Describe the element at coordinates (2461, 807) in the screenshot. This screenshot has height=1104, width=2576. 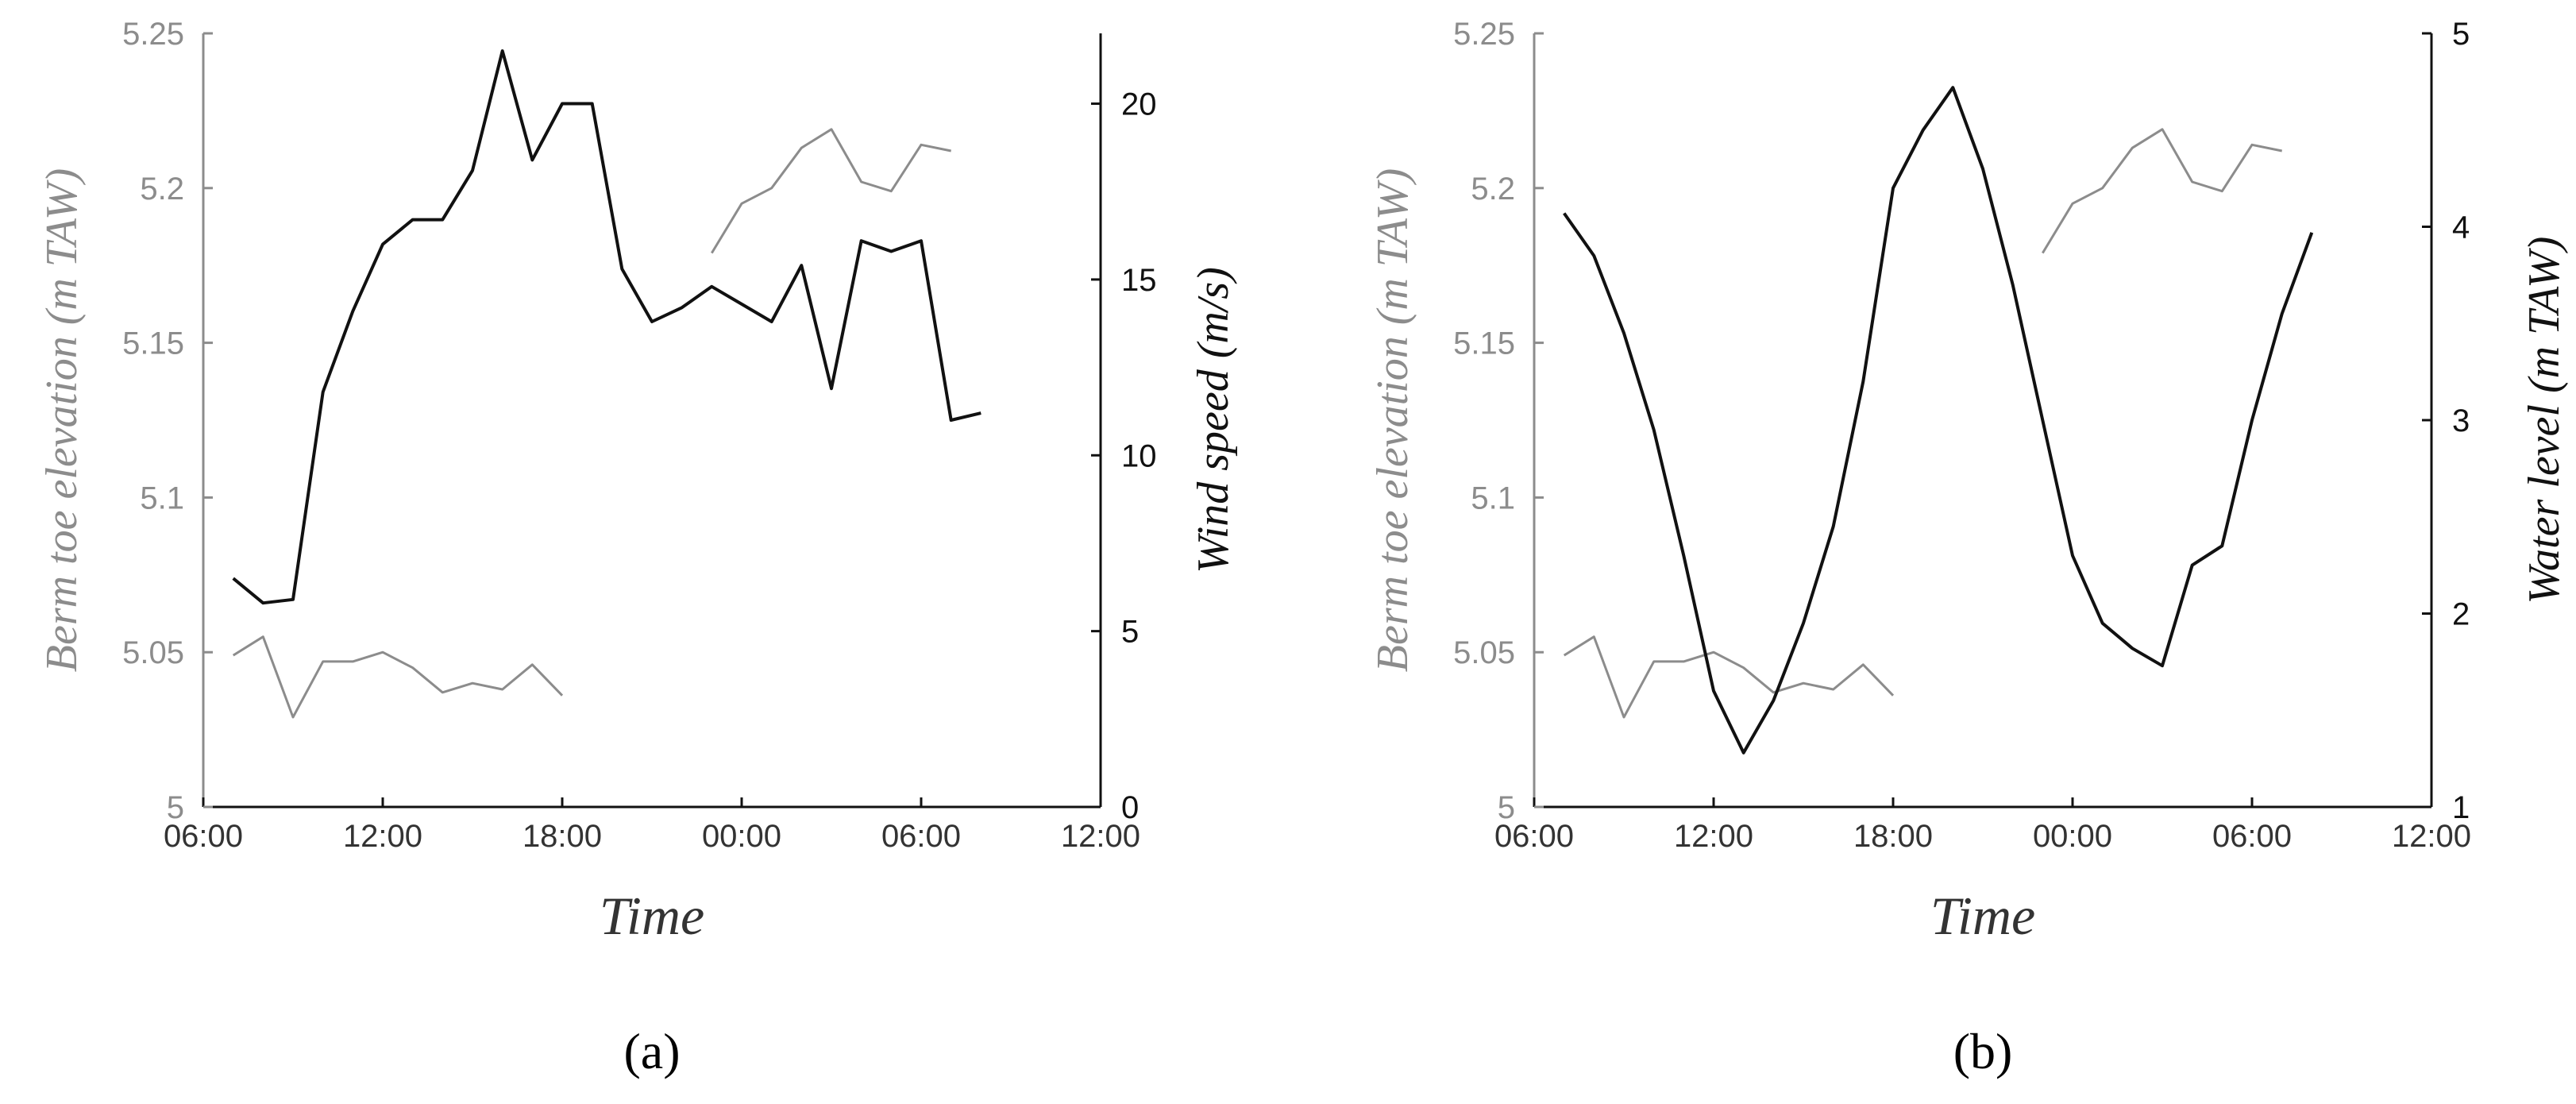
I see `right-y-tick-label: 1` at that location.